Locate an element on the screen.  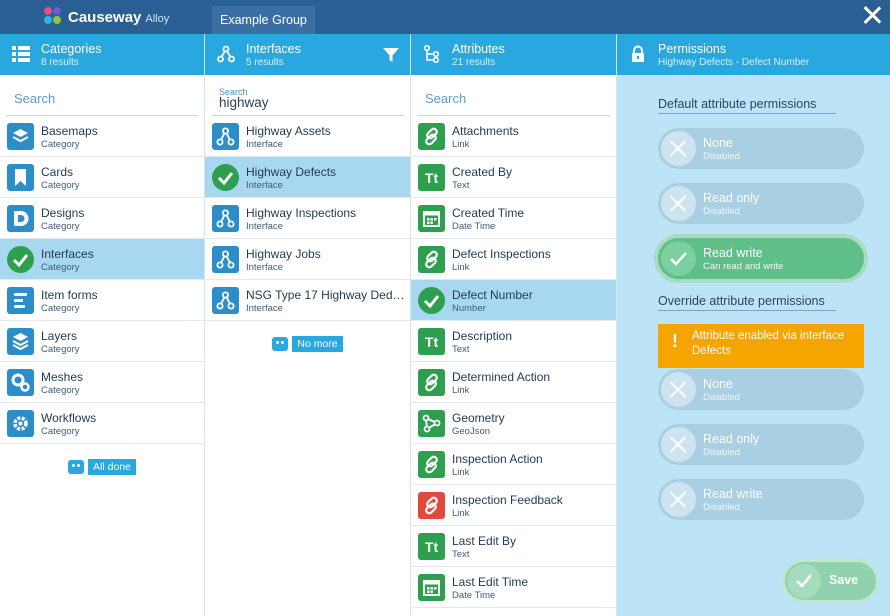
interfaces-search: Search is located at coordinates (307, 95).